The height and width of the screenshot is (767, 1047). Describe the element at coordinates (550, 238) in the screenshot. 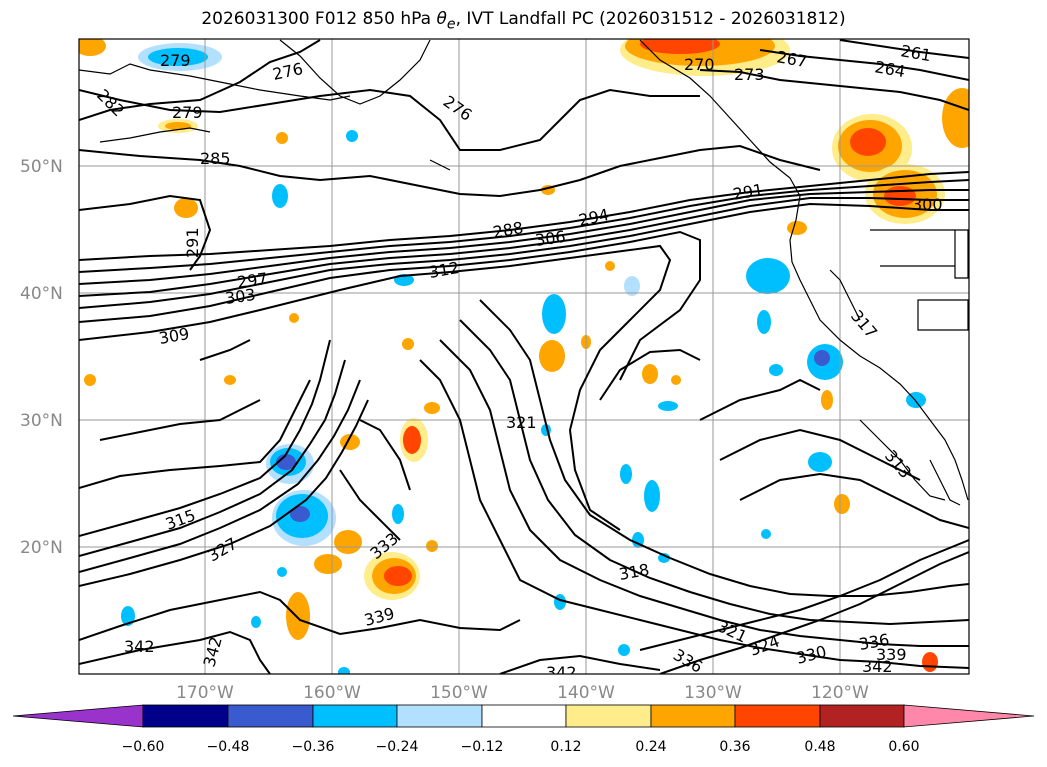

I see `contour-label: 306` at that location.